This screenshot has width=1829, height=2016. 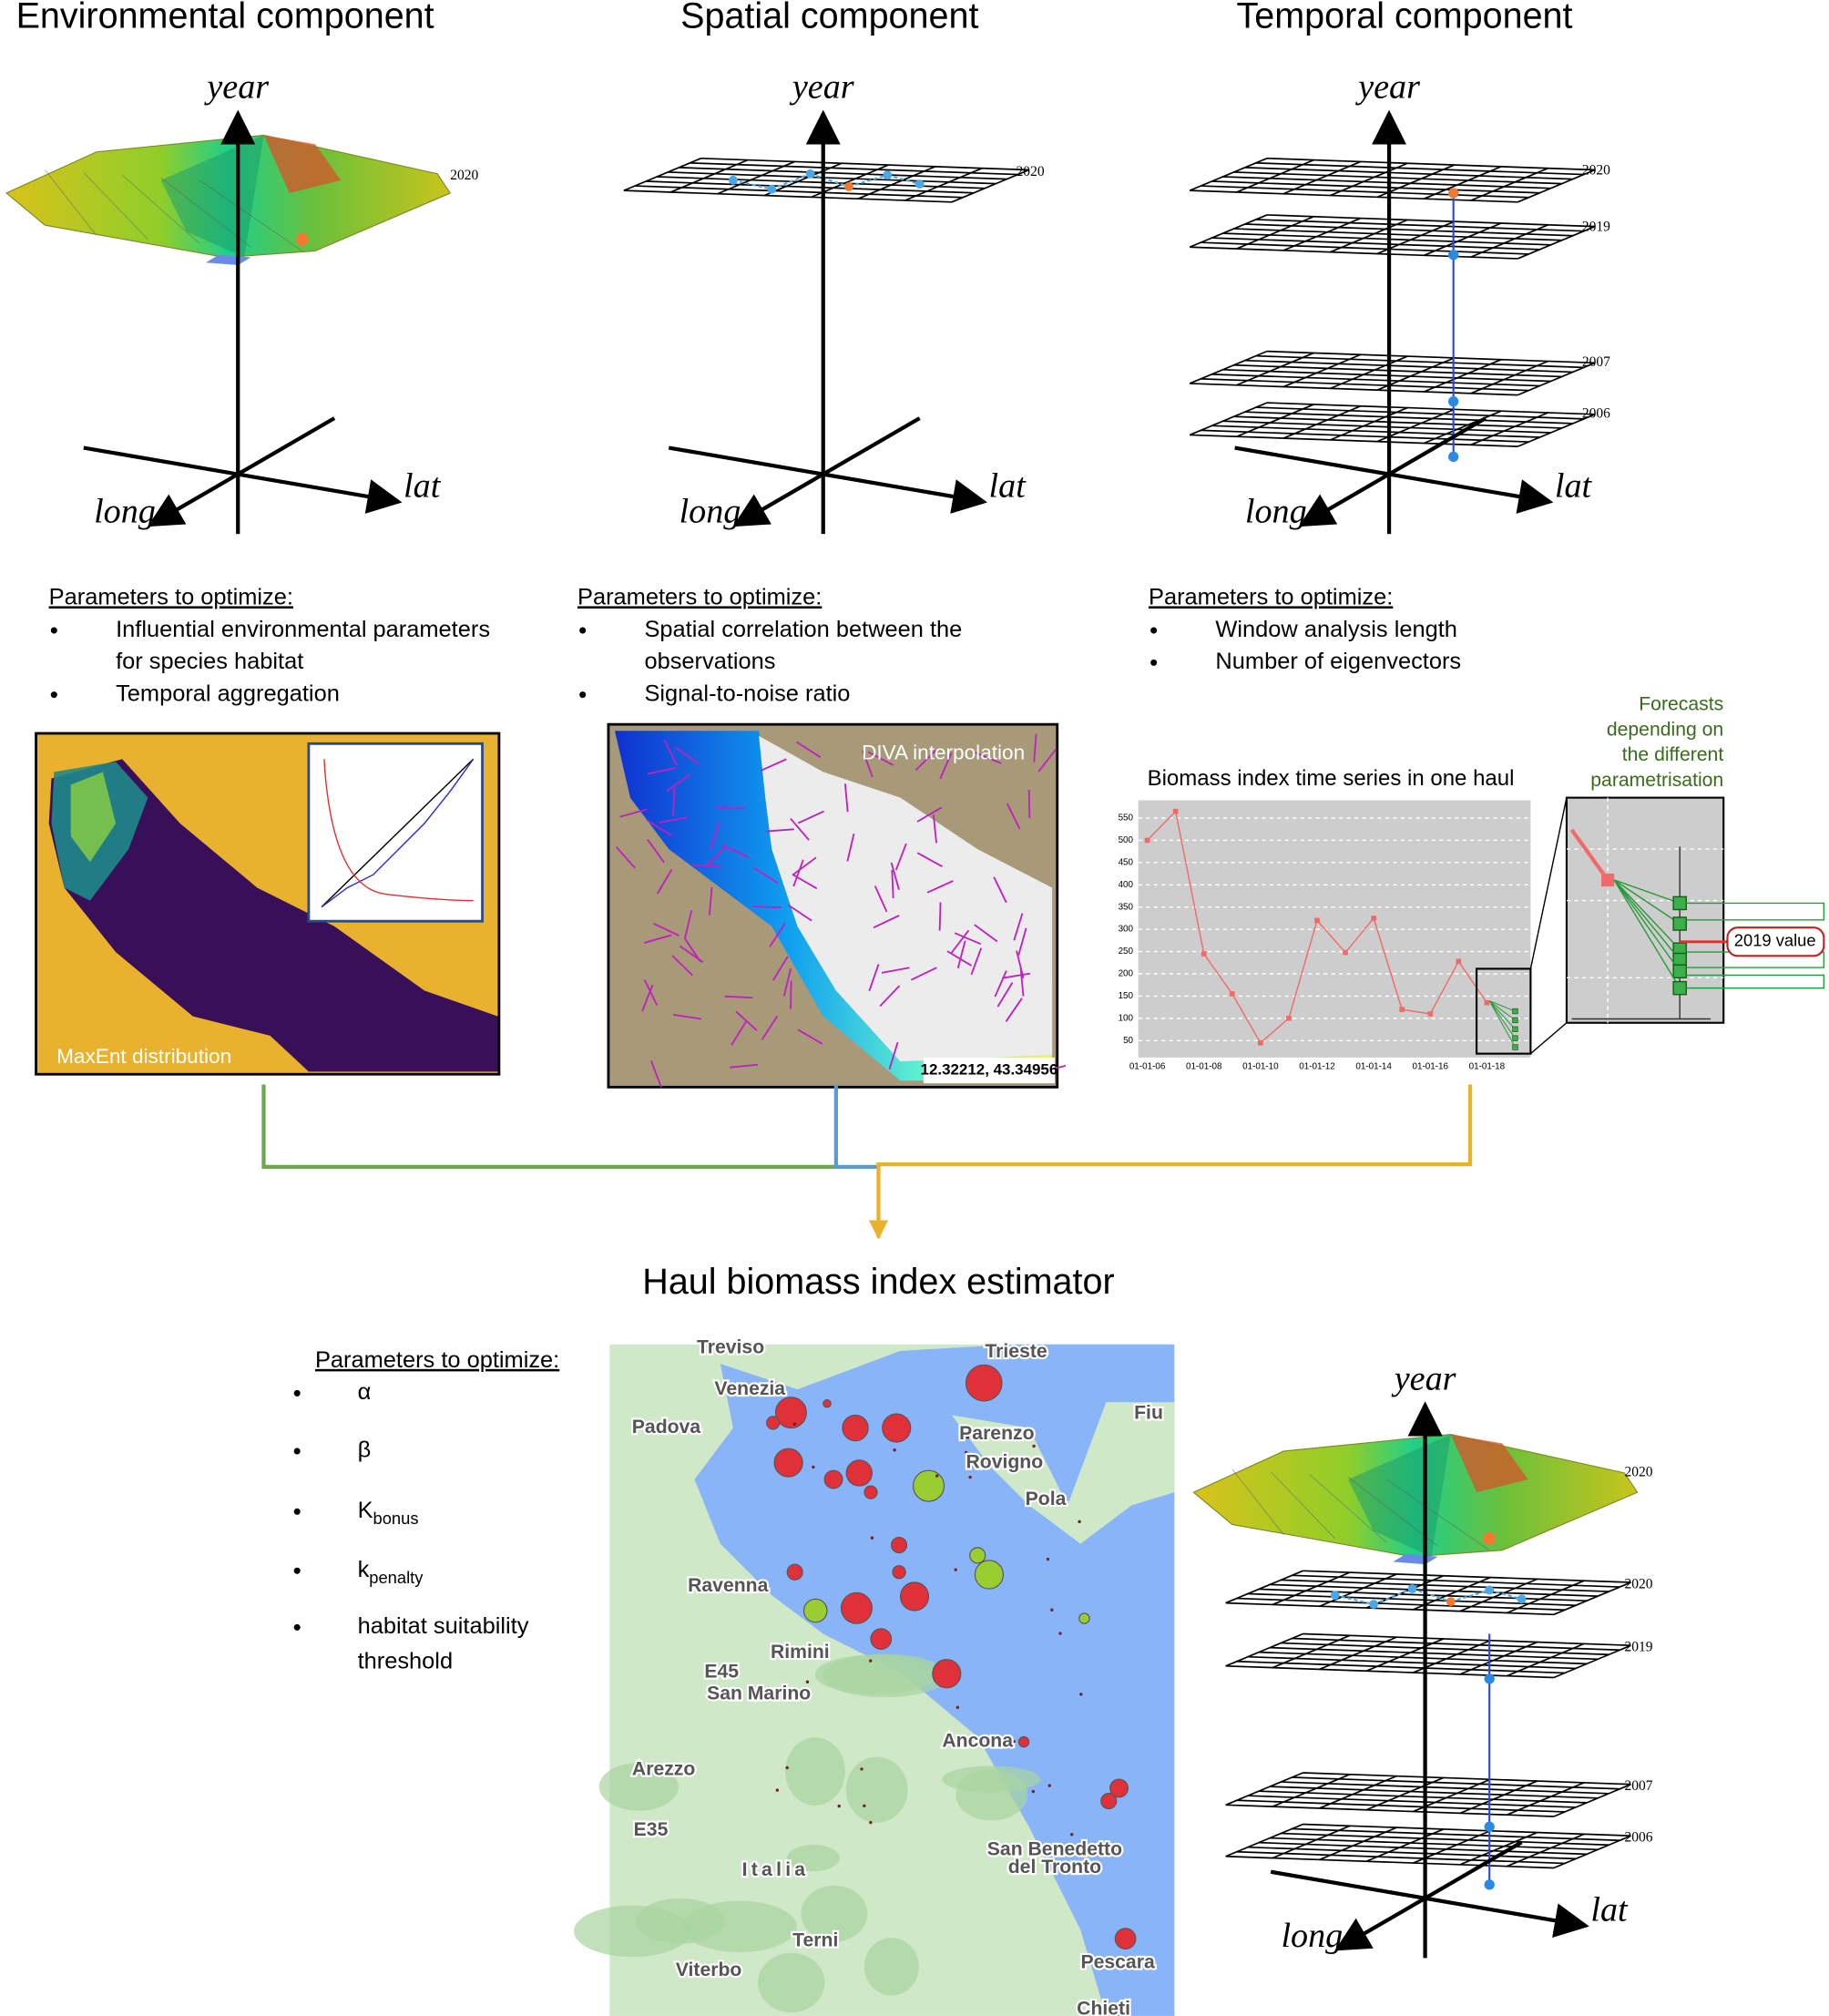 What do you see at coordinates (943, 753) in the screenshot?
I see `panel-label: DIVA interpolation` at bounding box center [943, 753].